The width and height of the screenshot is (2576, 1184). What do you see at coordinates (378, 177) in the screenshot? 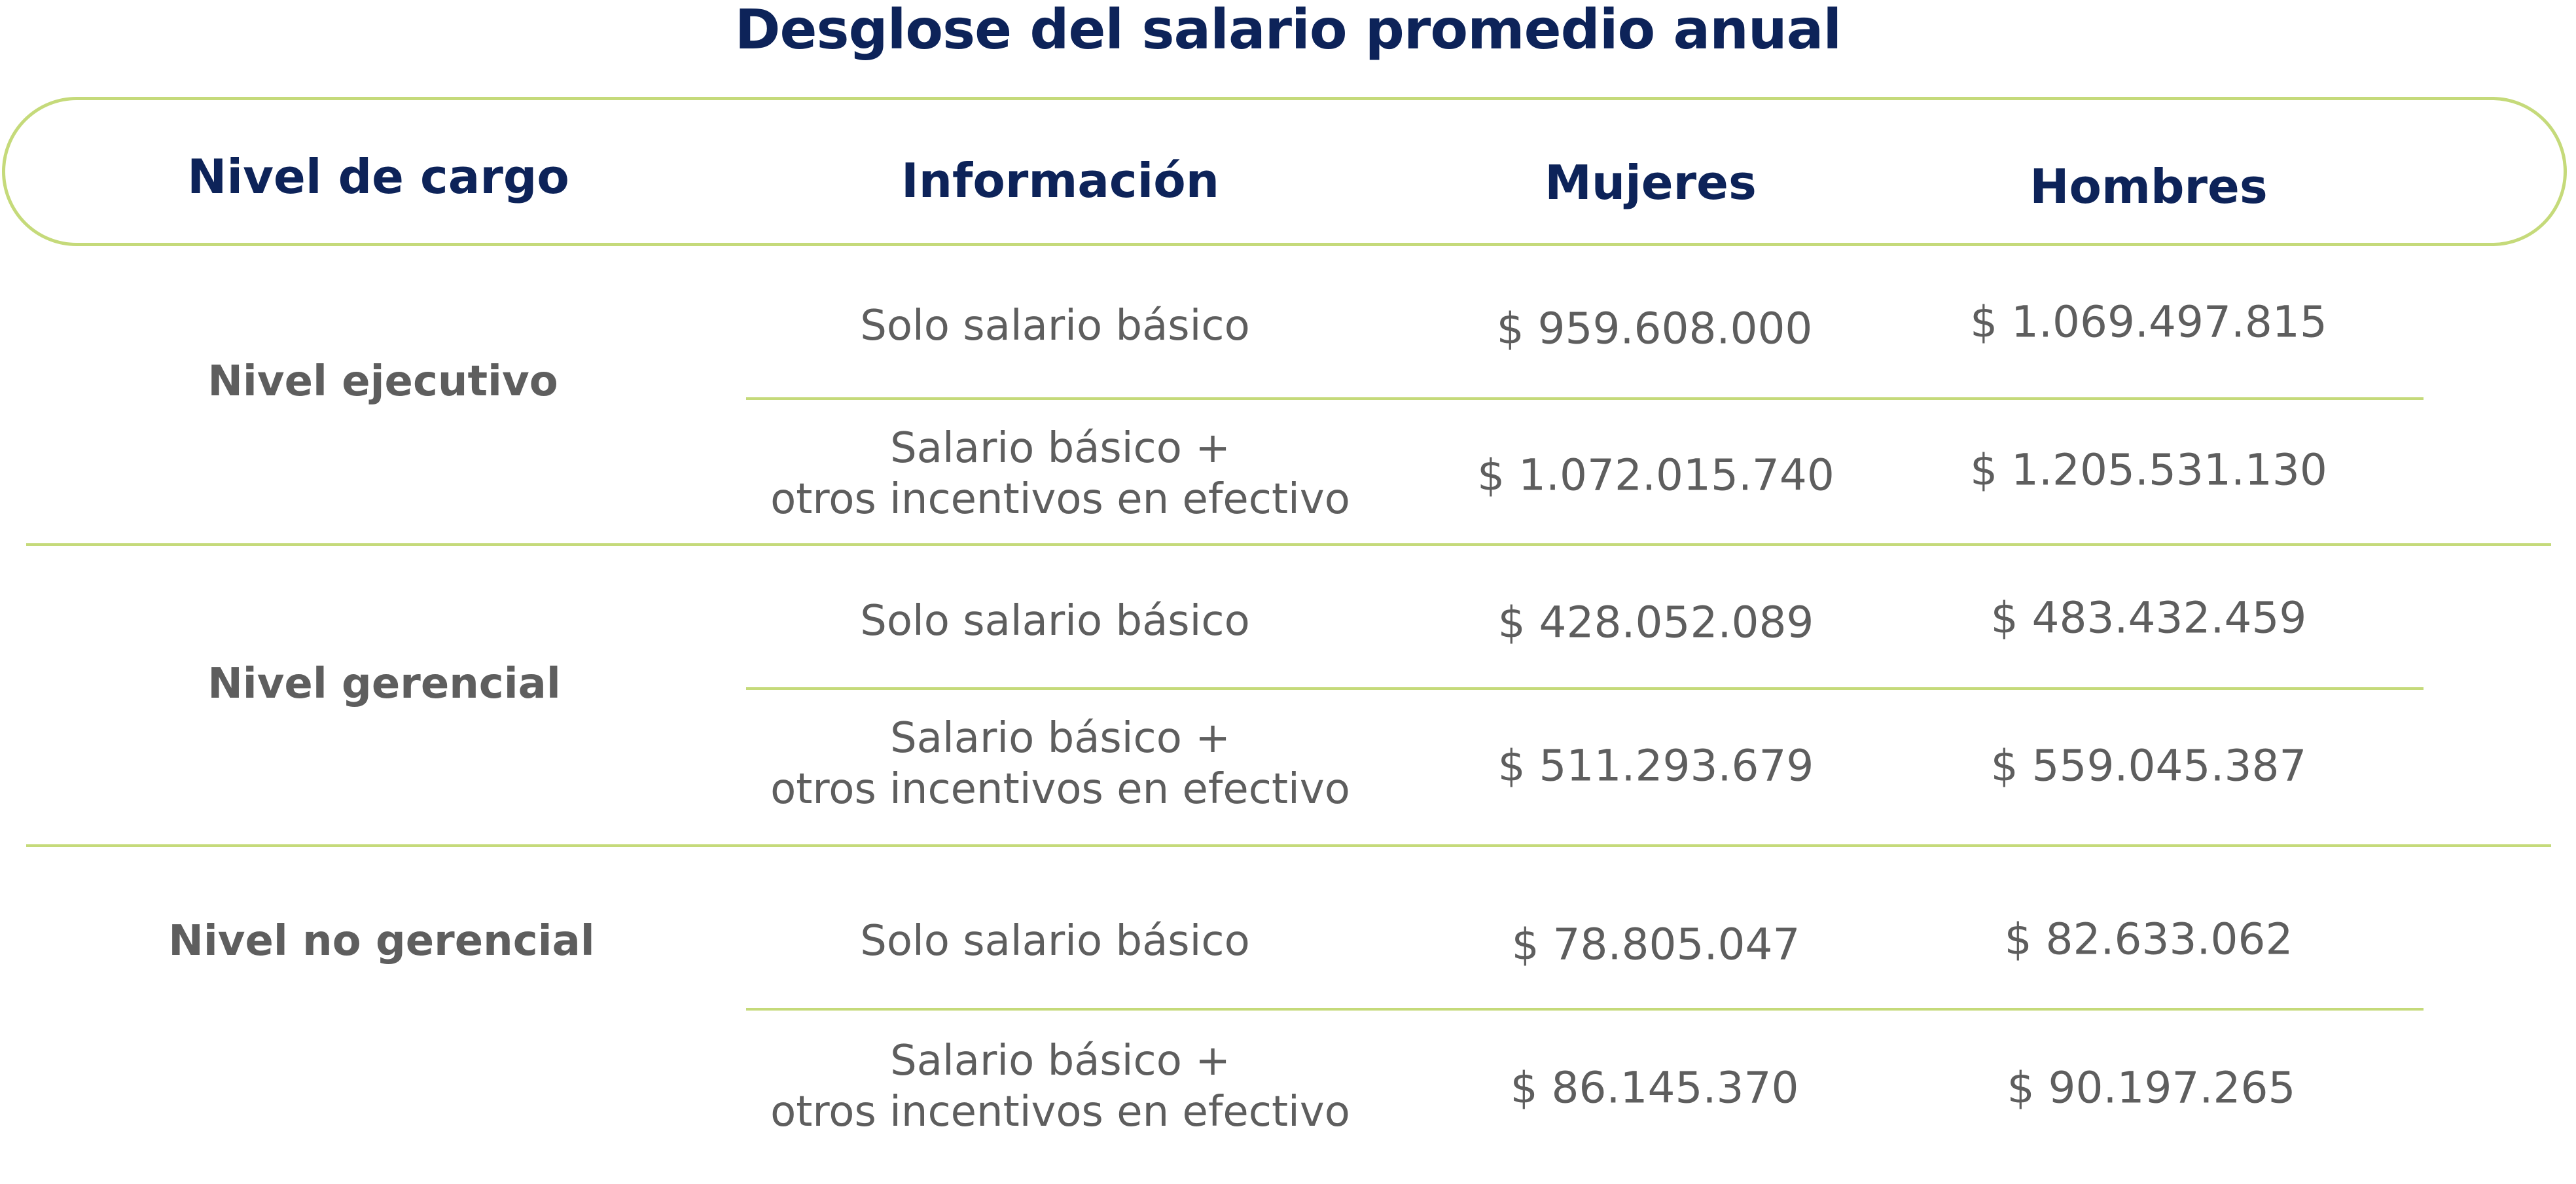
I see `column-header-level: Nivel de cargo` at bounding box center [378, 177].